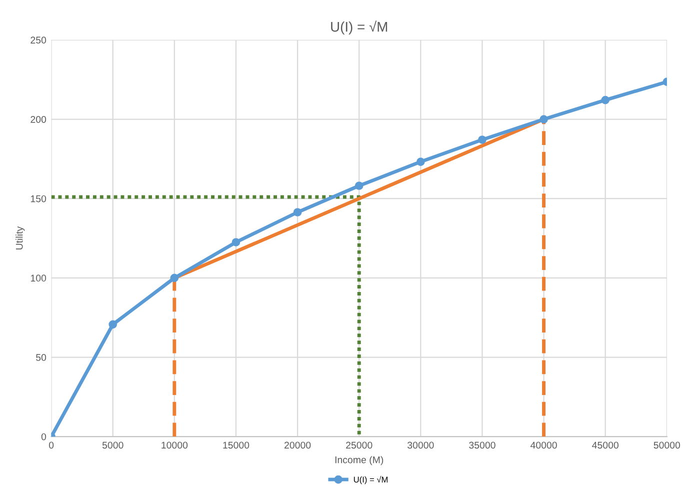 This screenshot has height=499, width=684. Describe the element at coordinates (38, 198) in the screenshot. I see `y-tick-label: 150` at that location.